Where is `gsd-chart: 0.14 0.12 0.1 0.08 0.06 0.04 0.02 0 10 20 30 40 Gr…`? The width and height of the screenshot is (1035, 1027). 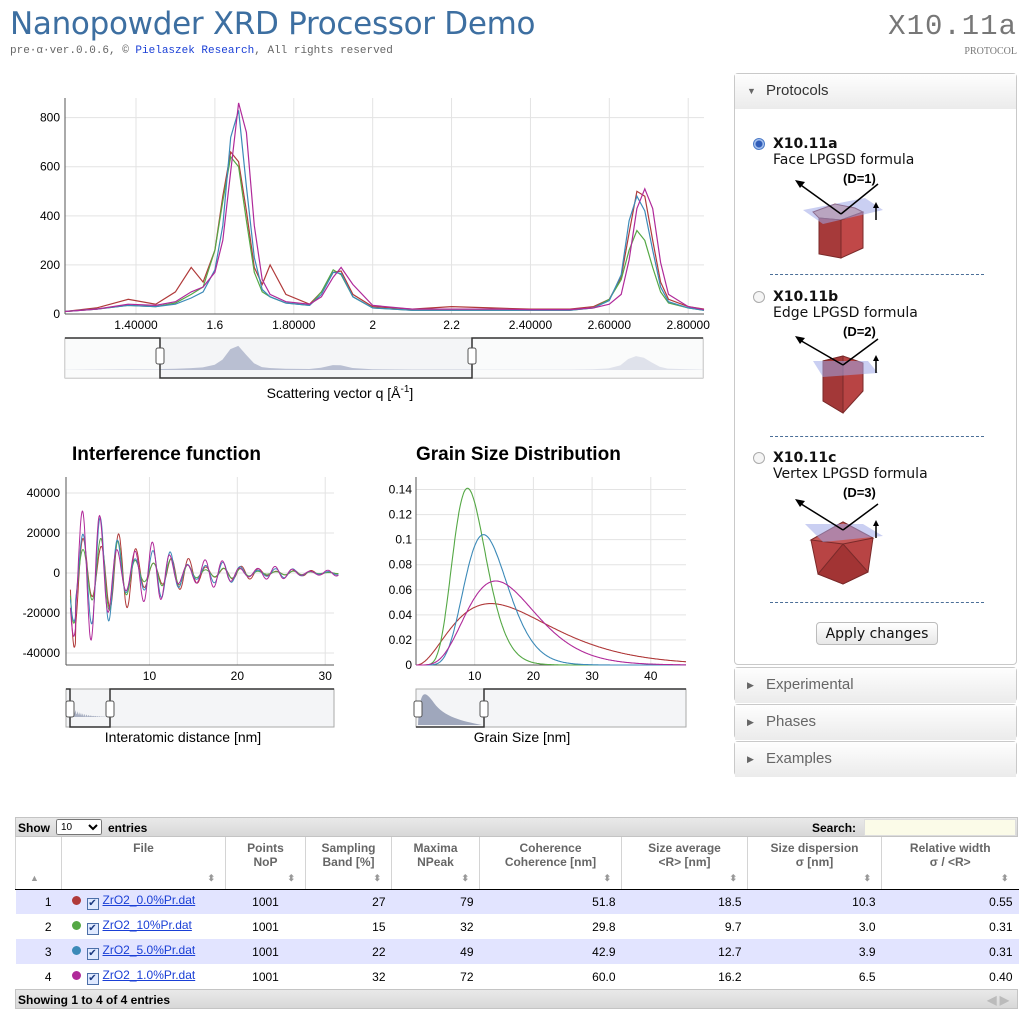 gsd-chart: 0.14 0.12 0.1 0.08 0.06 0.04 0.02 0 10 20 30 40 Gr… is located at coordinates (532, 612).